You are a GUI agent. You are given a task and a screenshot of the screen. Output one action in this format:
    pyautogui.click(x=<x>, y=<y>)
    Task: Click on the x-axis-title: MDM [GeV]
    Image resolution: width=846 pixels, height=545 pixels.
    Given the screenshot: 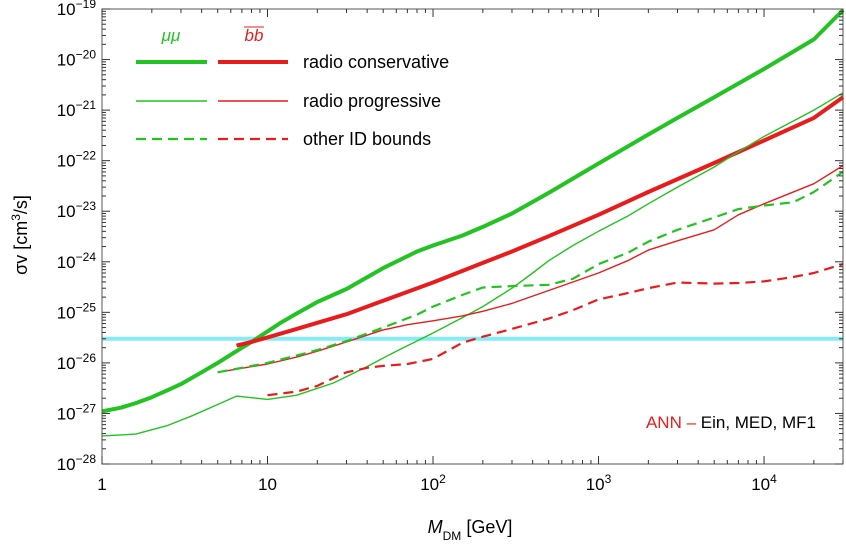 What is the action you would take?
    pyautogui.click(x=470, y=530)
    